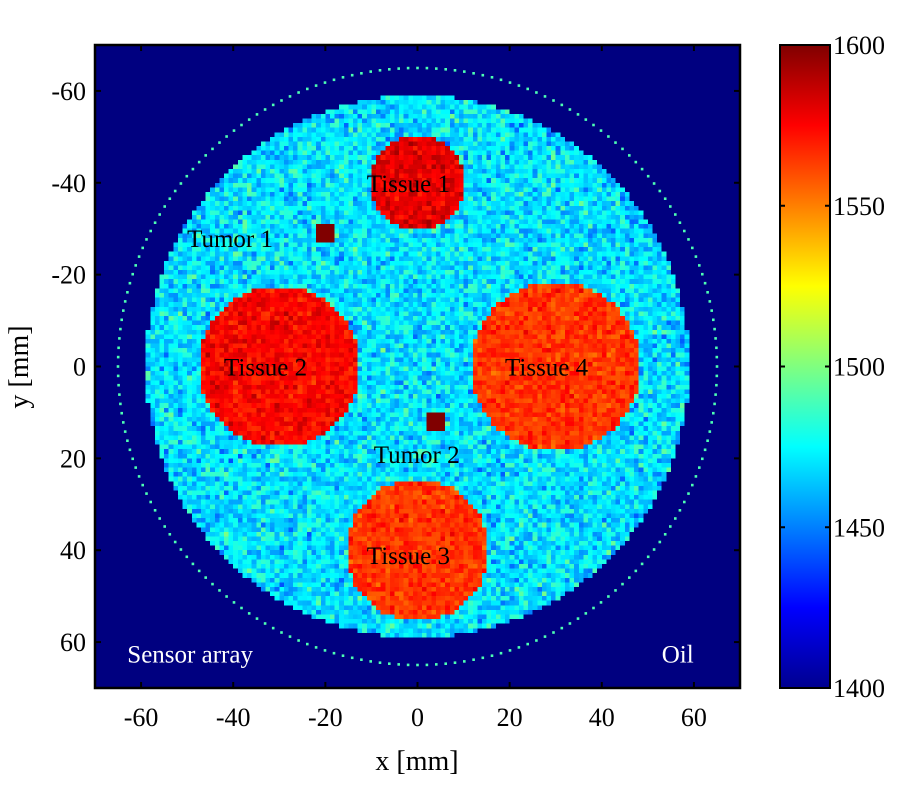 The height and width of the screenshot is (800, 900). Describe the element at coordinates (79, 367) in the screenshot. I see `y-tick-label: 0` at that location.